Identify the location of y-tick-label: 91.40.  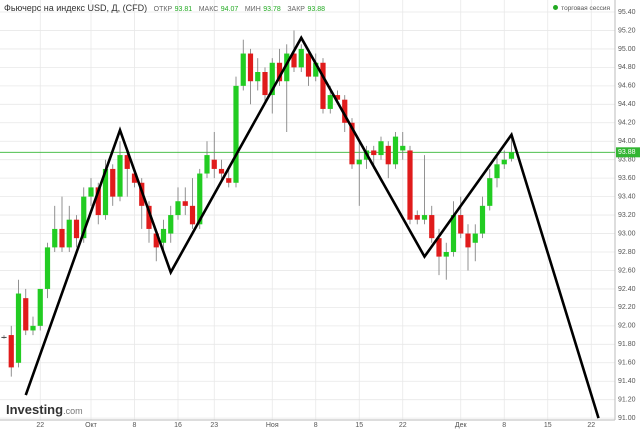
(627, 381).